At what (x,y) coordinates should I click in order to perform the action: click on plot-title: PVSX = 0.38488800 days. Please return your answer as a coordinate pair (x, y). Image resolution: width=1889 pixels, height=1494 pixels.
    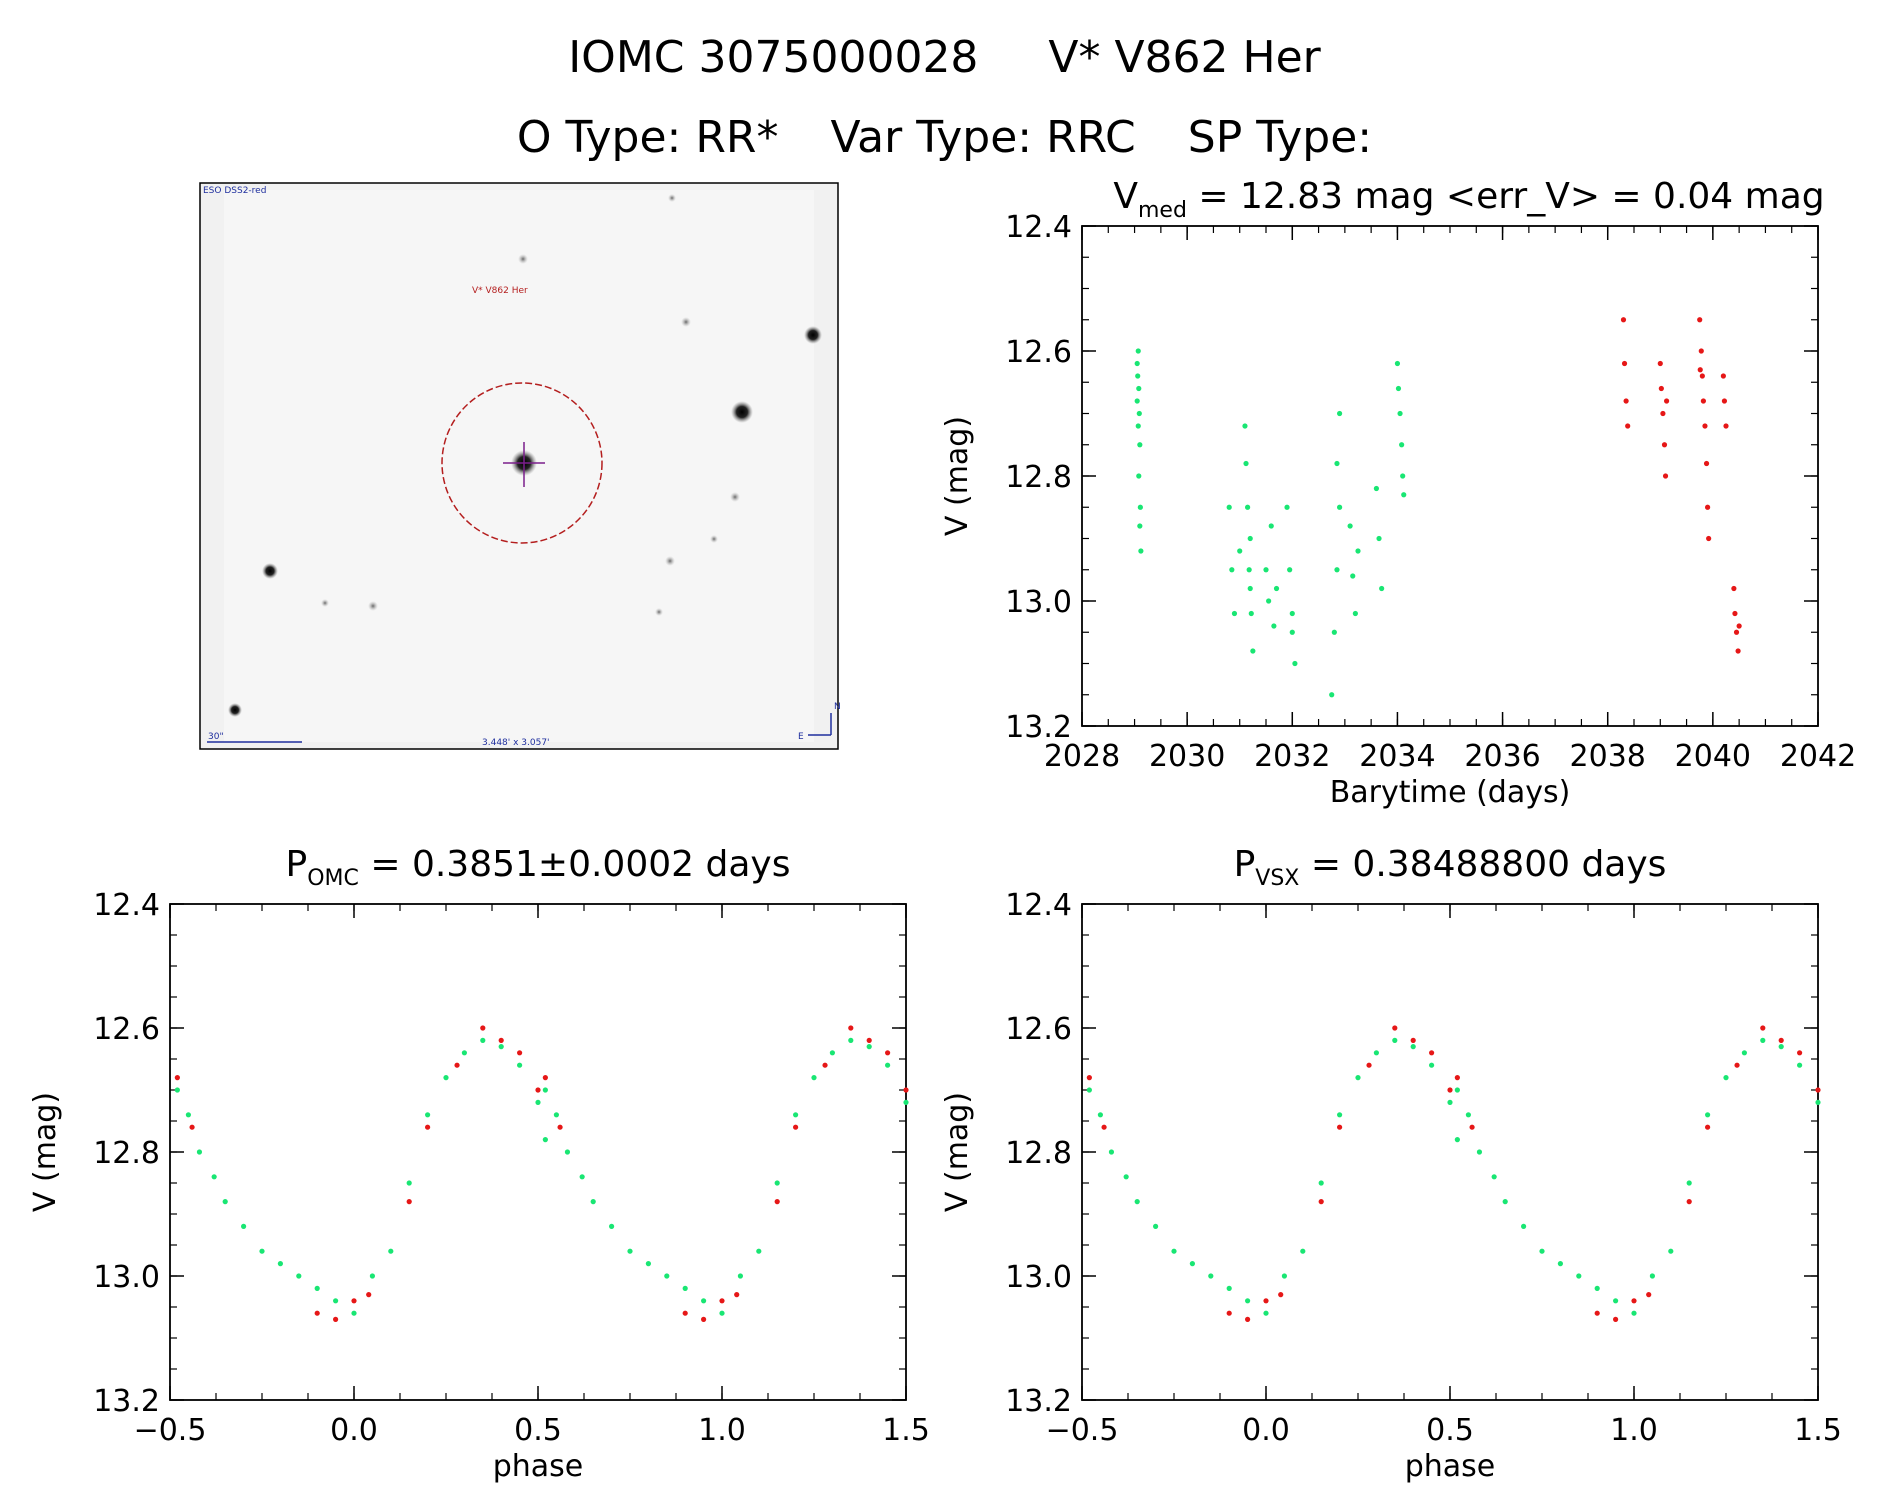
    Looking at the image, I should click on (1450, 867).